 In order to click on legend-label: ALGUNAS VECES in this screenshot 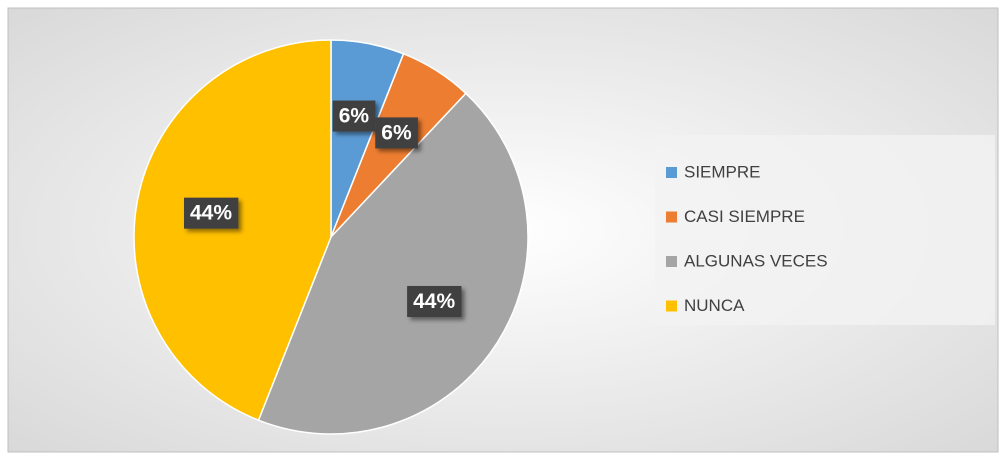, I will do `click(756, 260)`.